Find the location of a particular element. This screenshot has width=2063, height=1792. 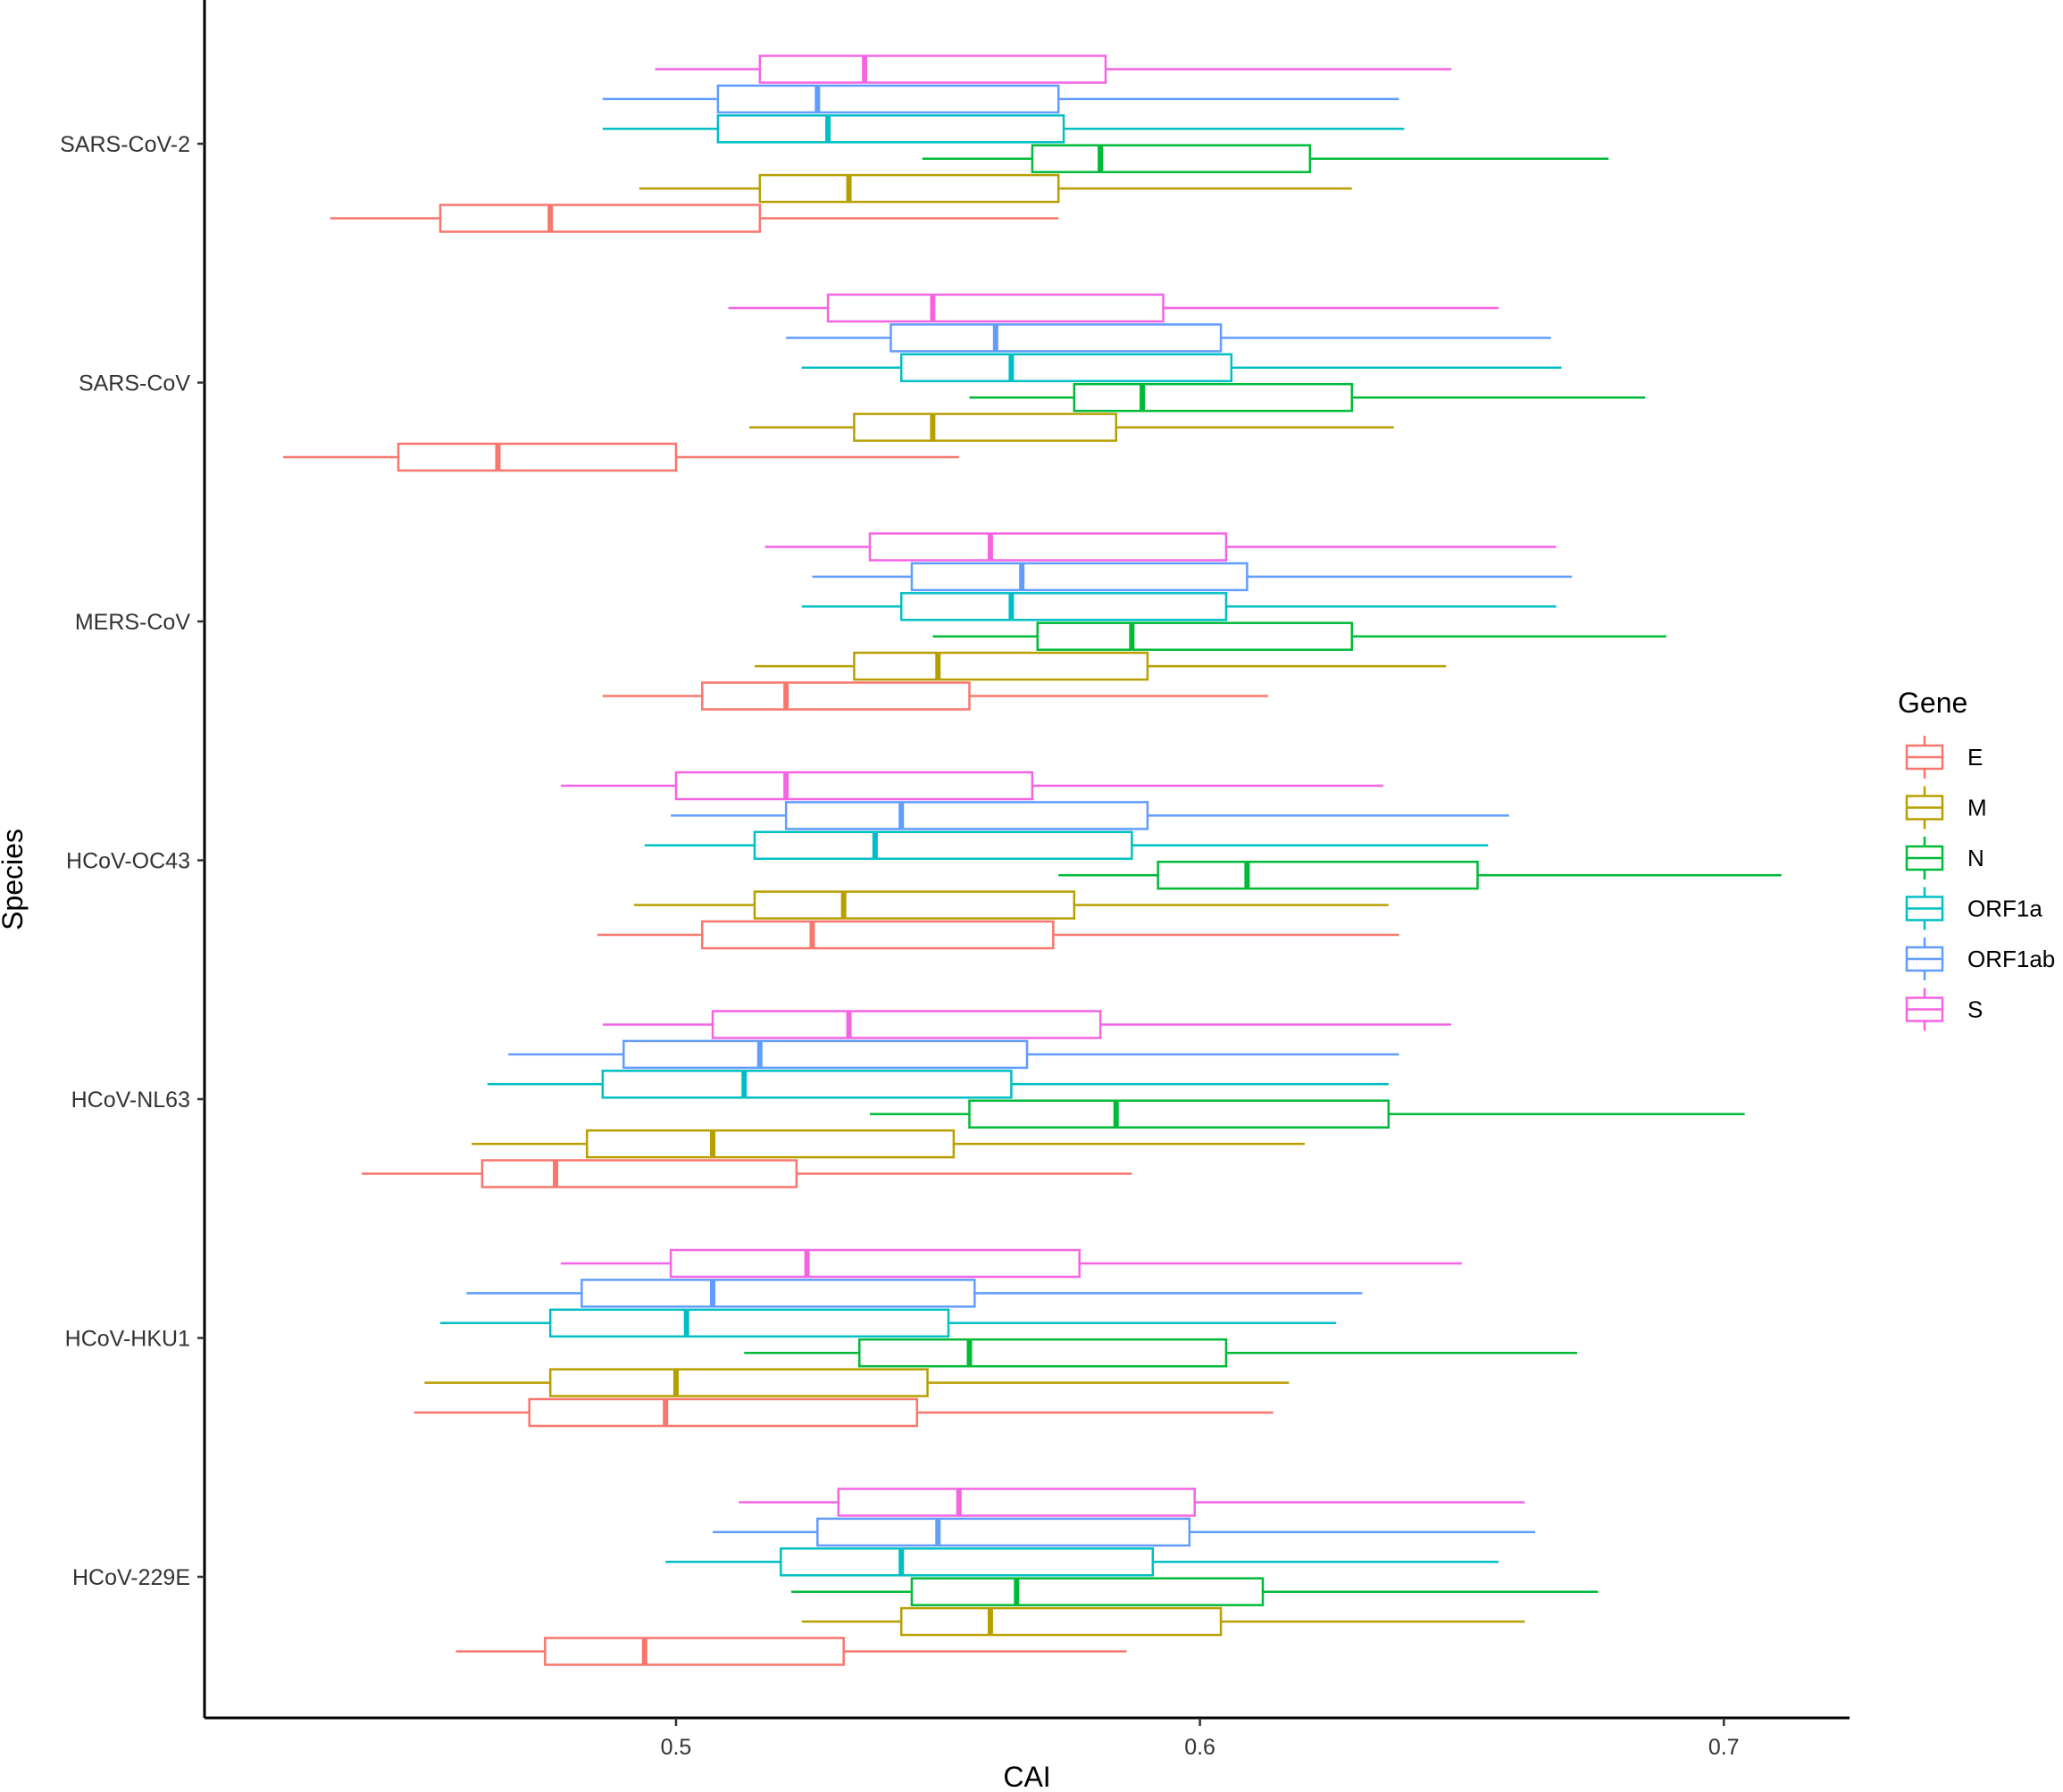

legend-item-orf1ab: ORF1ab is located at coordinates (1980, 959).